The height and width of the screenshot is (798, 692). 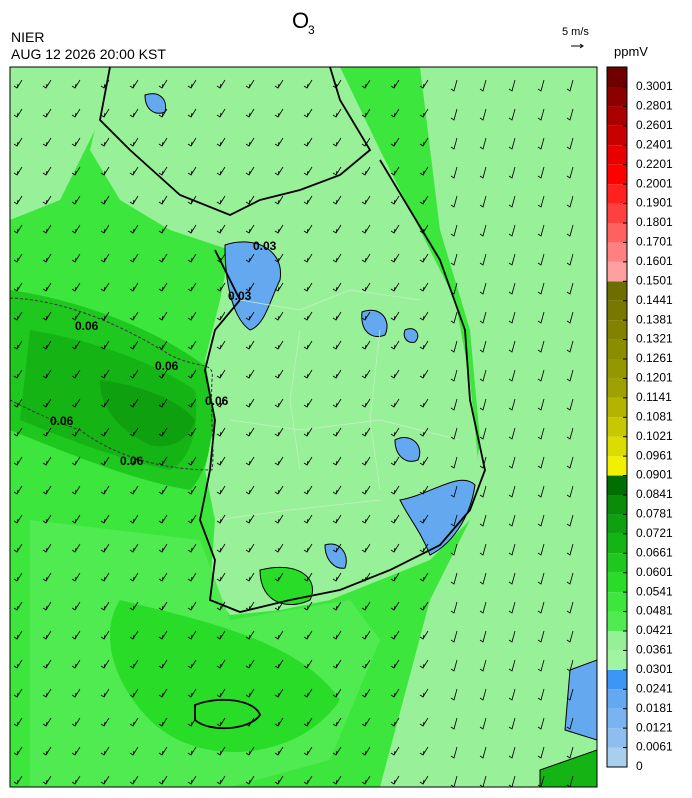 I want to click on colorbar-tick-label: 0.1021, so click(x=654, y=436).